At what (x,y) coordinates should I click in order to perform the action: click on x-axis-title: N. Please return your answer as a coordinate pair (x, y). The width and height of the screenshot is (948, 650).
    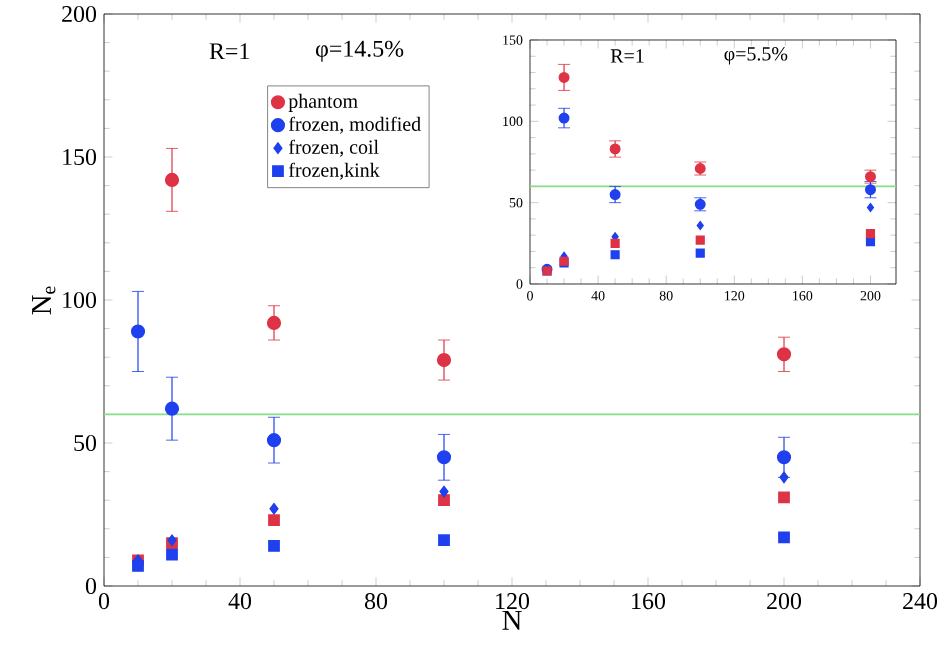
    Looking at the image, I should click on (512, 620).